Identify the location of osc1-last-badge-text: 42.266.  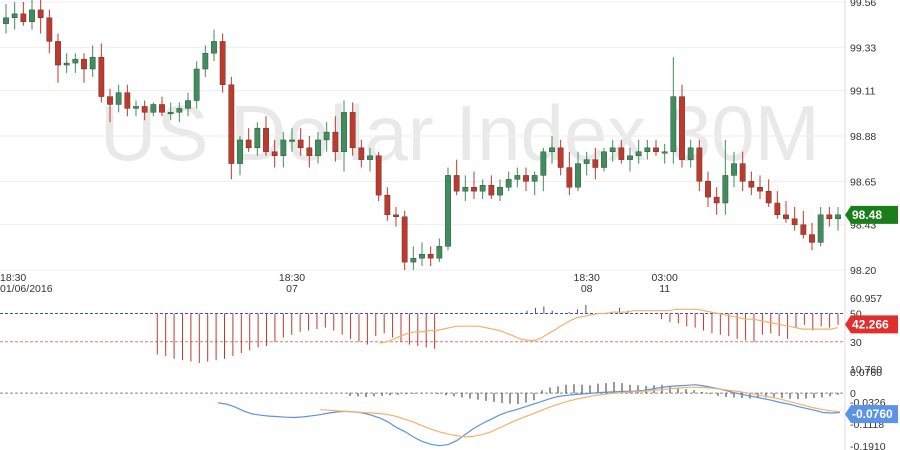
(870, 324).